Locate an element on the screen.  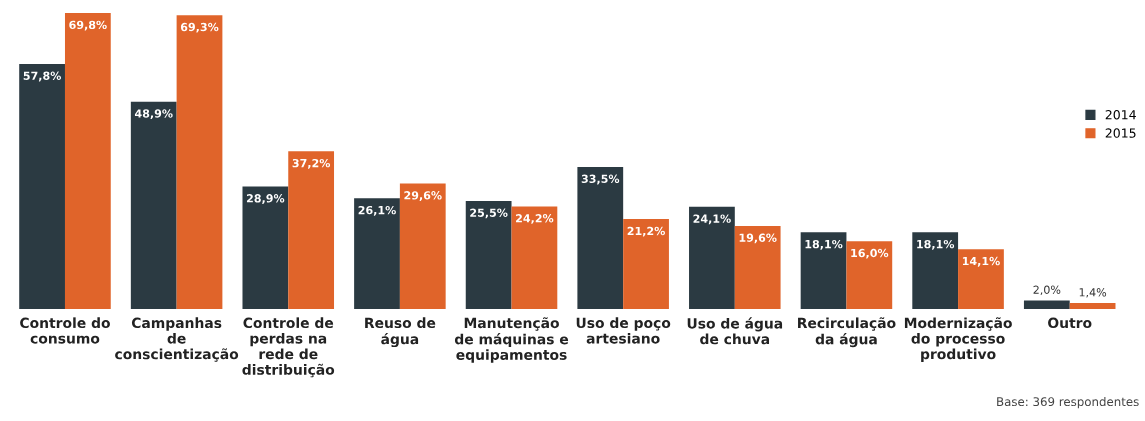
data-label: 24,2% is located at coordinates (535, 219).